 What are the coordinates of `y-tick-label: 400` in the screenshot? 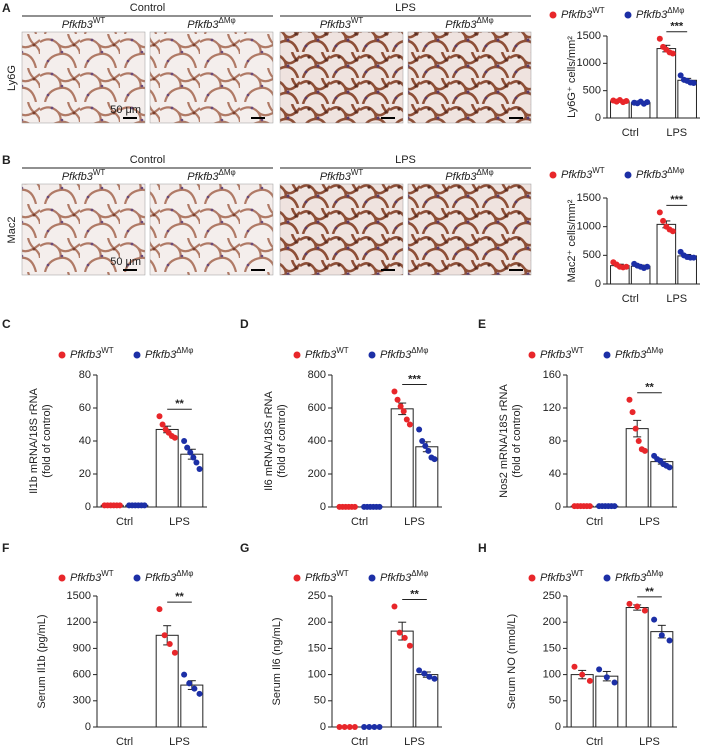 It's located at (317, 441).